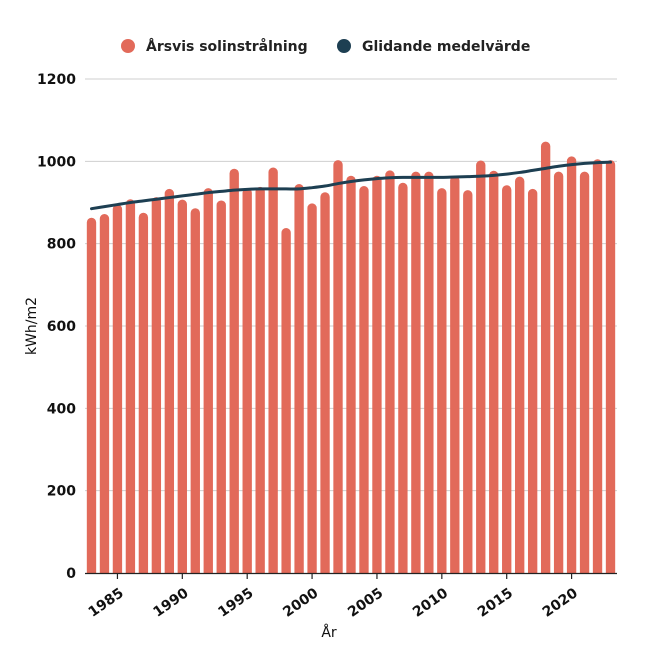  What do you see at coordinates (560, 603) in the screenshot?
I see `x-tick-label-2020: 2020` at bounding box center [560, 603].